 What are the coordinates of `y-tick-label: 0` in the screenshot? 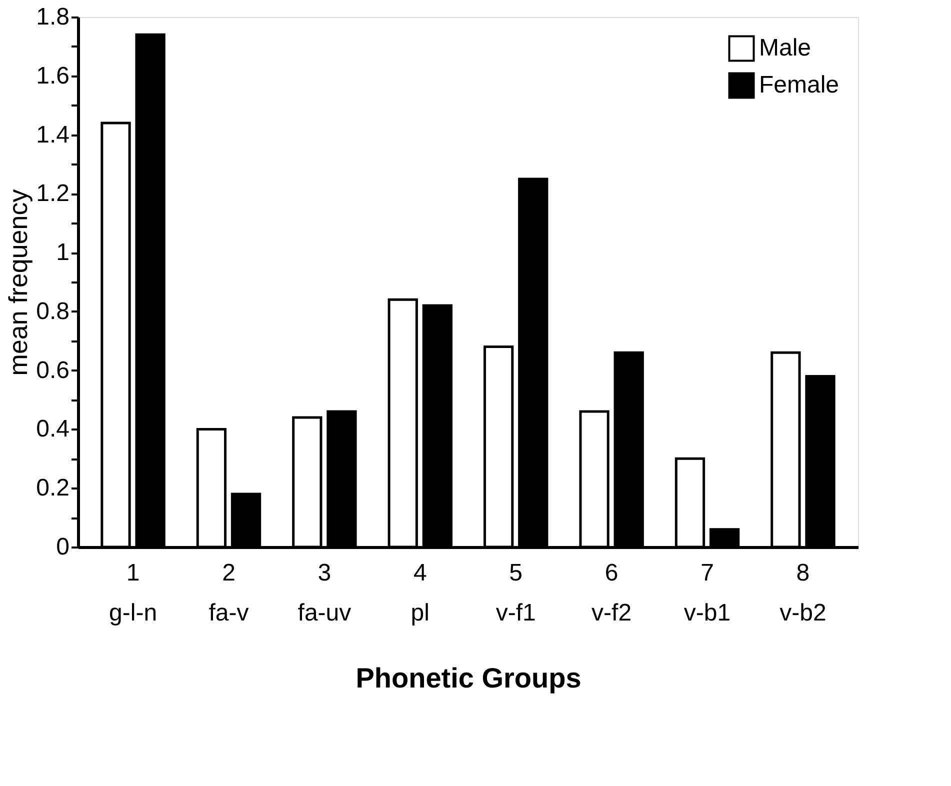 It's located at (63, 547).